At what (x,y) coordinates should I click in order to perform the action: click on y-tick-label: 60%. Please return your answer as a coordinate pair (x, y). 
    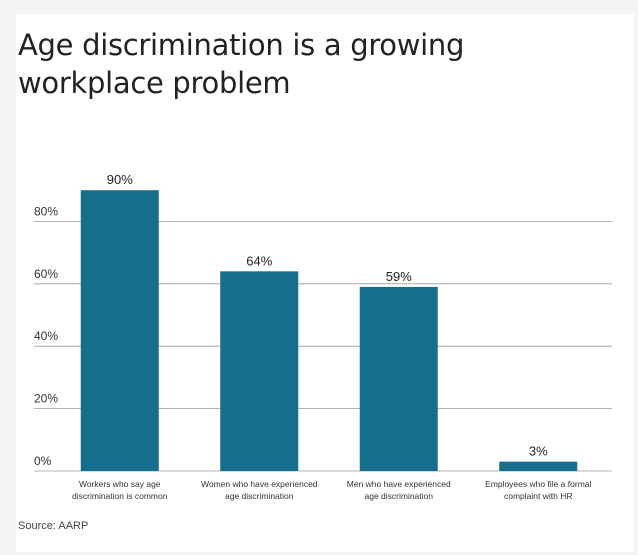
    Looking at the image, I should click on (46, 274).